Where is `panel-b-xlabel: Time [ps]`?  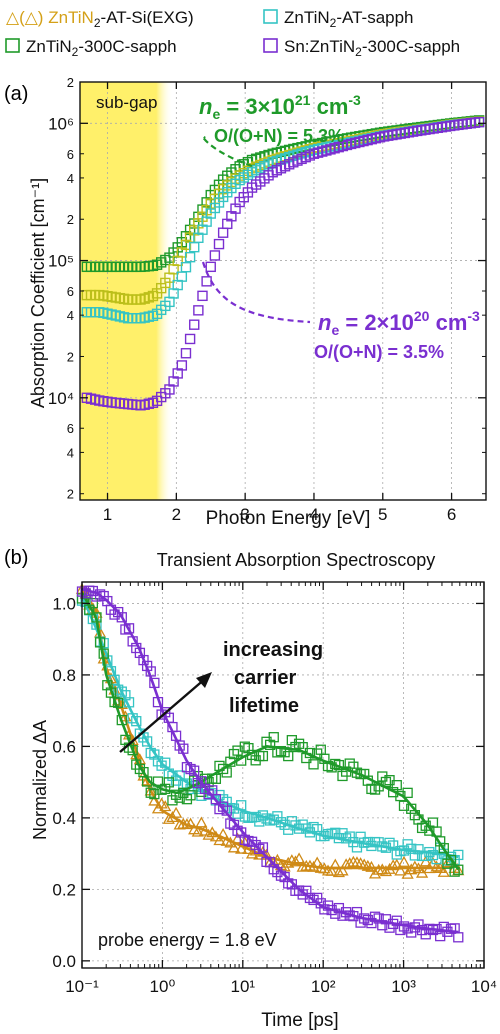 panel-b-xlabel: Time [ps] is located at coordinates (299, 1020).